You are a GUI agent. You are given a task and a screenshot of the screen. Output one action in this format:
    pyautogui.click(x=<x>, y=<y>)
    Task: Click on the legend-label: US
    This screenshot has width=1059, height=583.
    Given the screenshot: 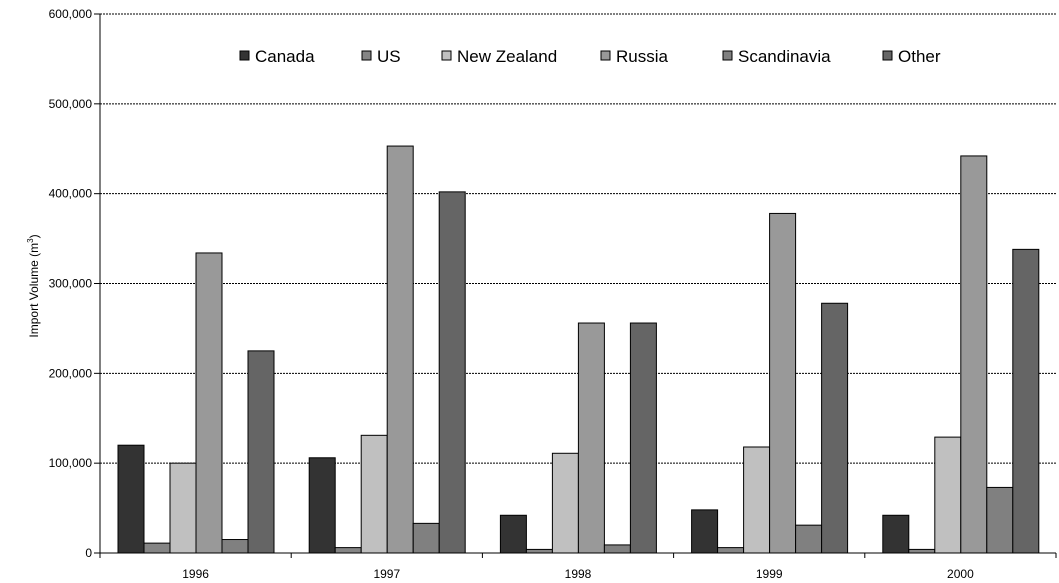 What is the action you would take?
    pyautogui.click(x=389, y=56)
    